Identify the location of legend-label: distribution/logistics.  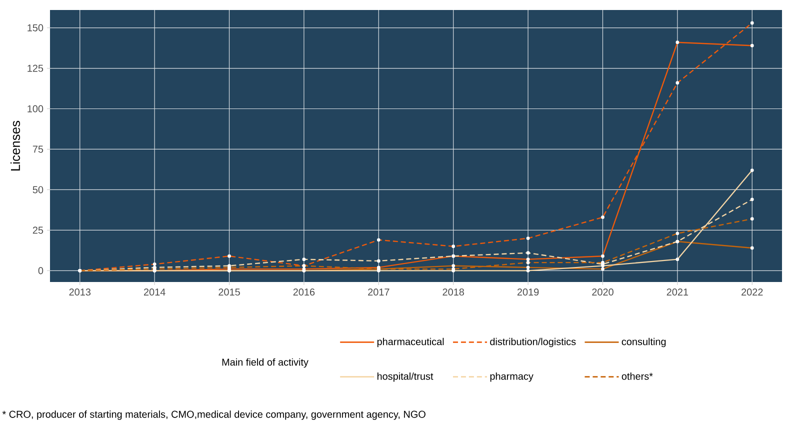
(533, 343).